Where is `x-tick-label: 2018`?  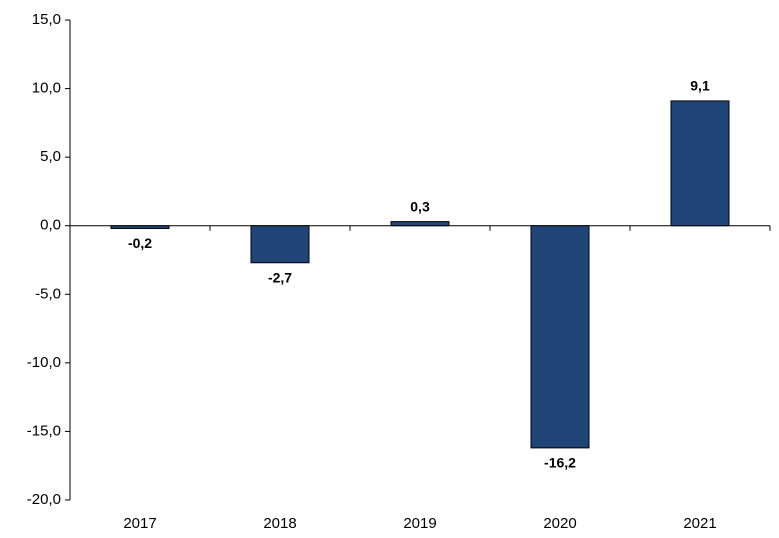 x-tick-label: 2018 is located at coordinates (279, 523).